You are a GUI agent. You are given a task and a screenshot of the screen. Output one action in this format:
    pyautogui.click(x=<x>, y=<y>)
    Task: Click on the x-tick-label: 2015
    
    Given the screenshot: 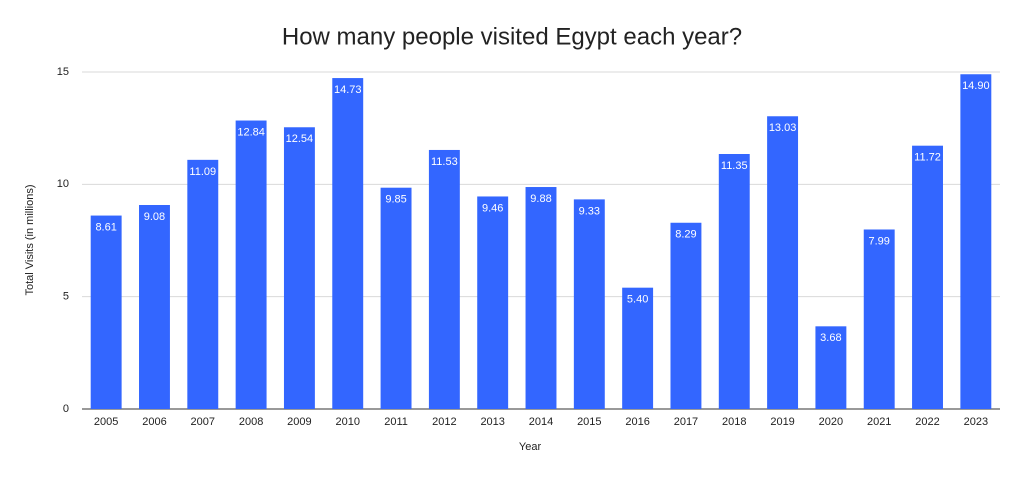 What is the action you would take?
    pyautogui.click(x=589, y=422)
    